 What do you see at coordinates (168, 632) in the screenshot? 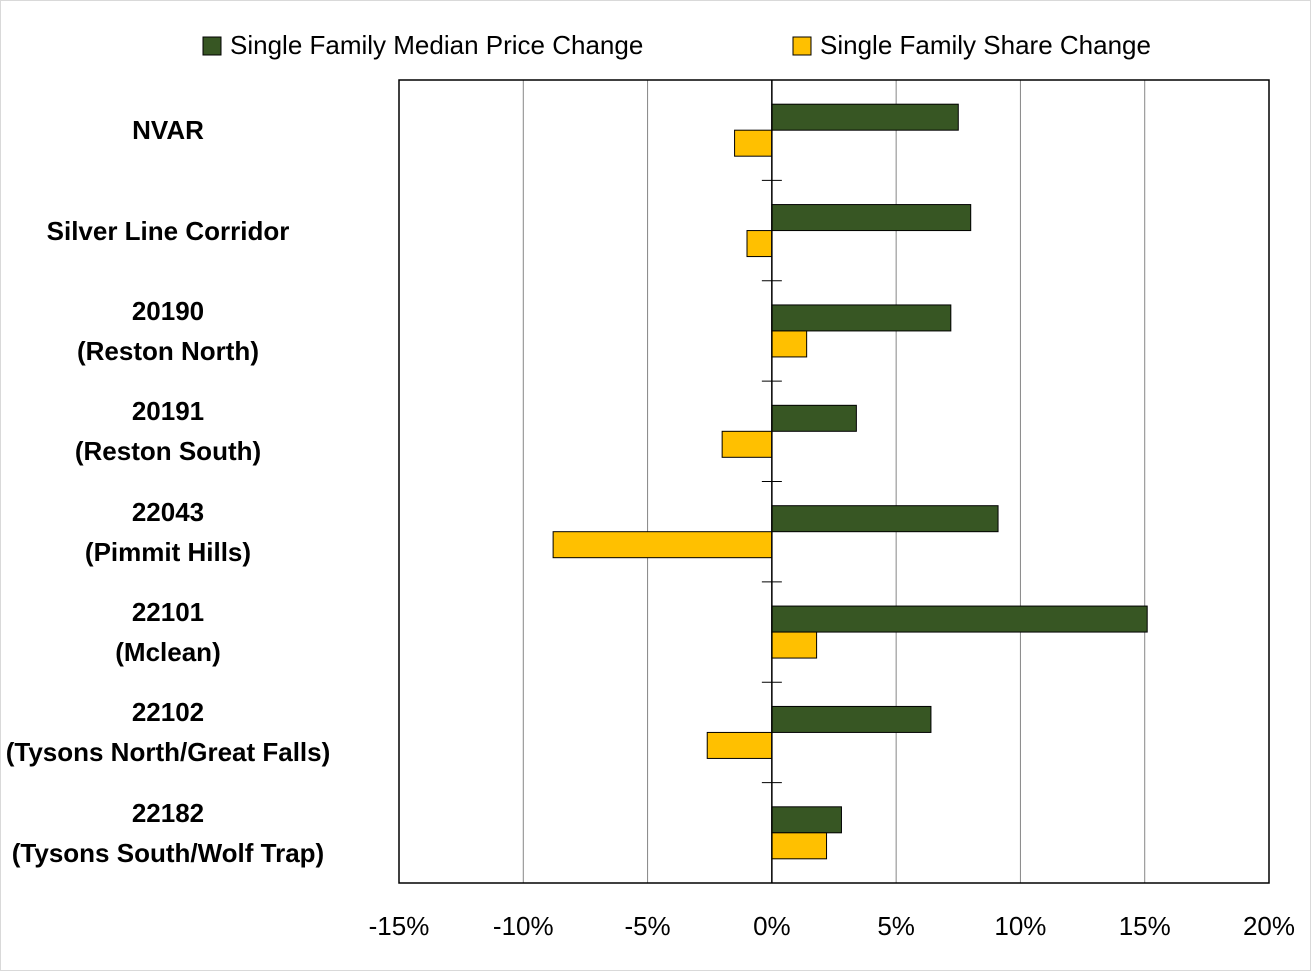
I see `y-tick-label: 22101 (Mclean)` at bounding box center [168, 632].